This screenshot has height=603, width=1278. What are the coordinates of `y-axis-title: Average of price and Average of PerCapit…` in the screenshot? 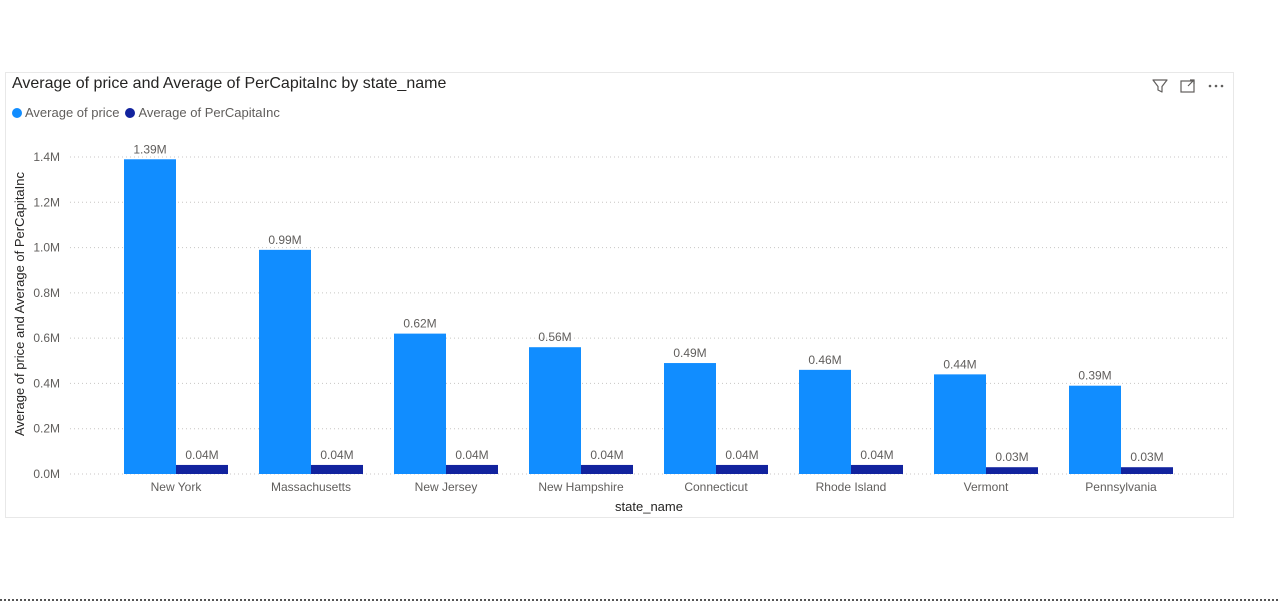 It's located at (19, 303).